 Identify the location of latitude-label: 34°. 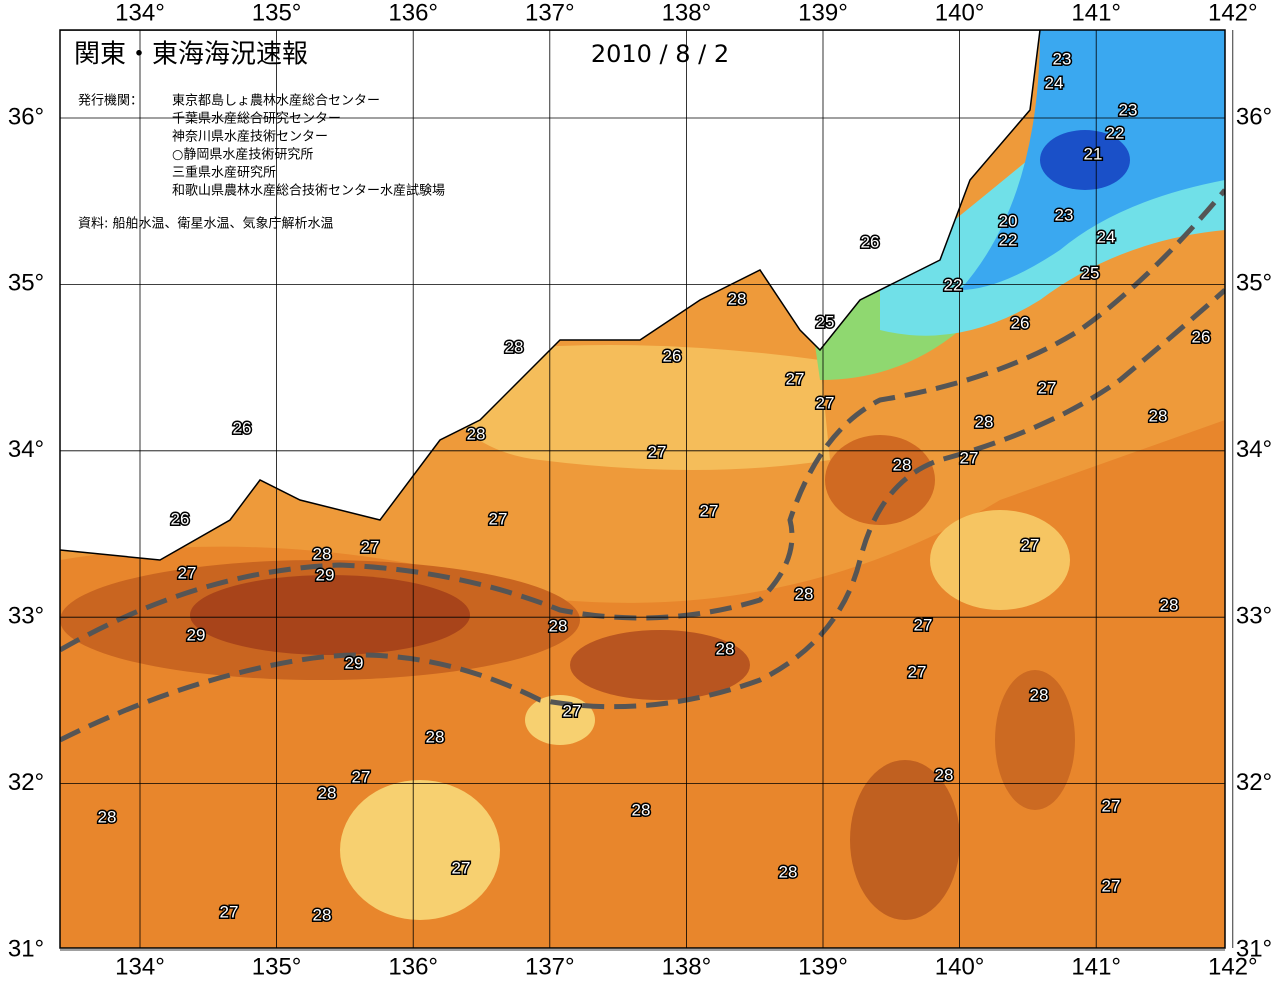
(1254, 449).